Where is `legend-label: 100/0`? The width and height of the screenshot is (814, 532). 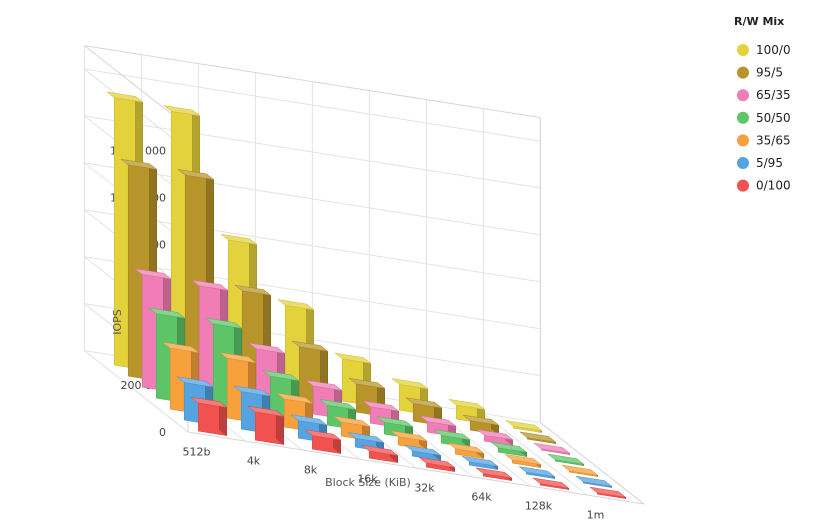
legend-label: 100/0 is located at coordinates (773, 50).